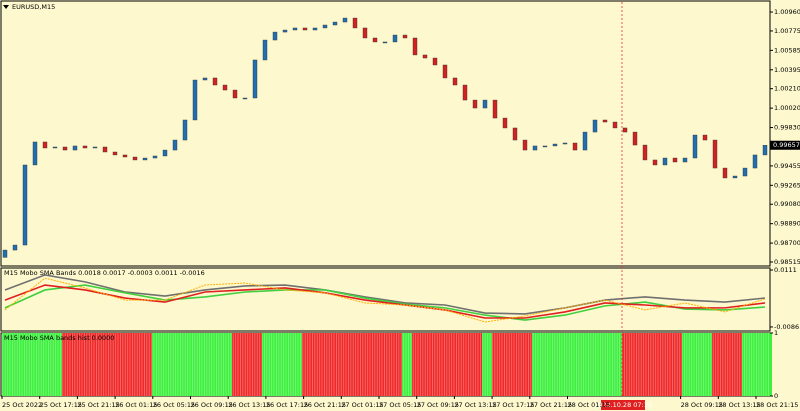 The image size is (800, 411). I want to click on x-tick-label: 26 Oct 21:15, so click(325, 405).